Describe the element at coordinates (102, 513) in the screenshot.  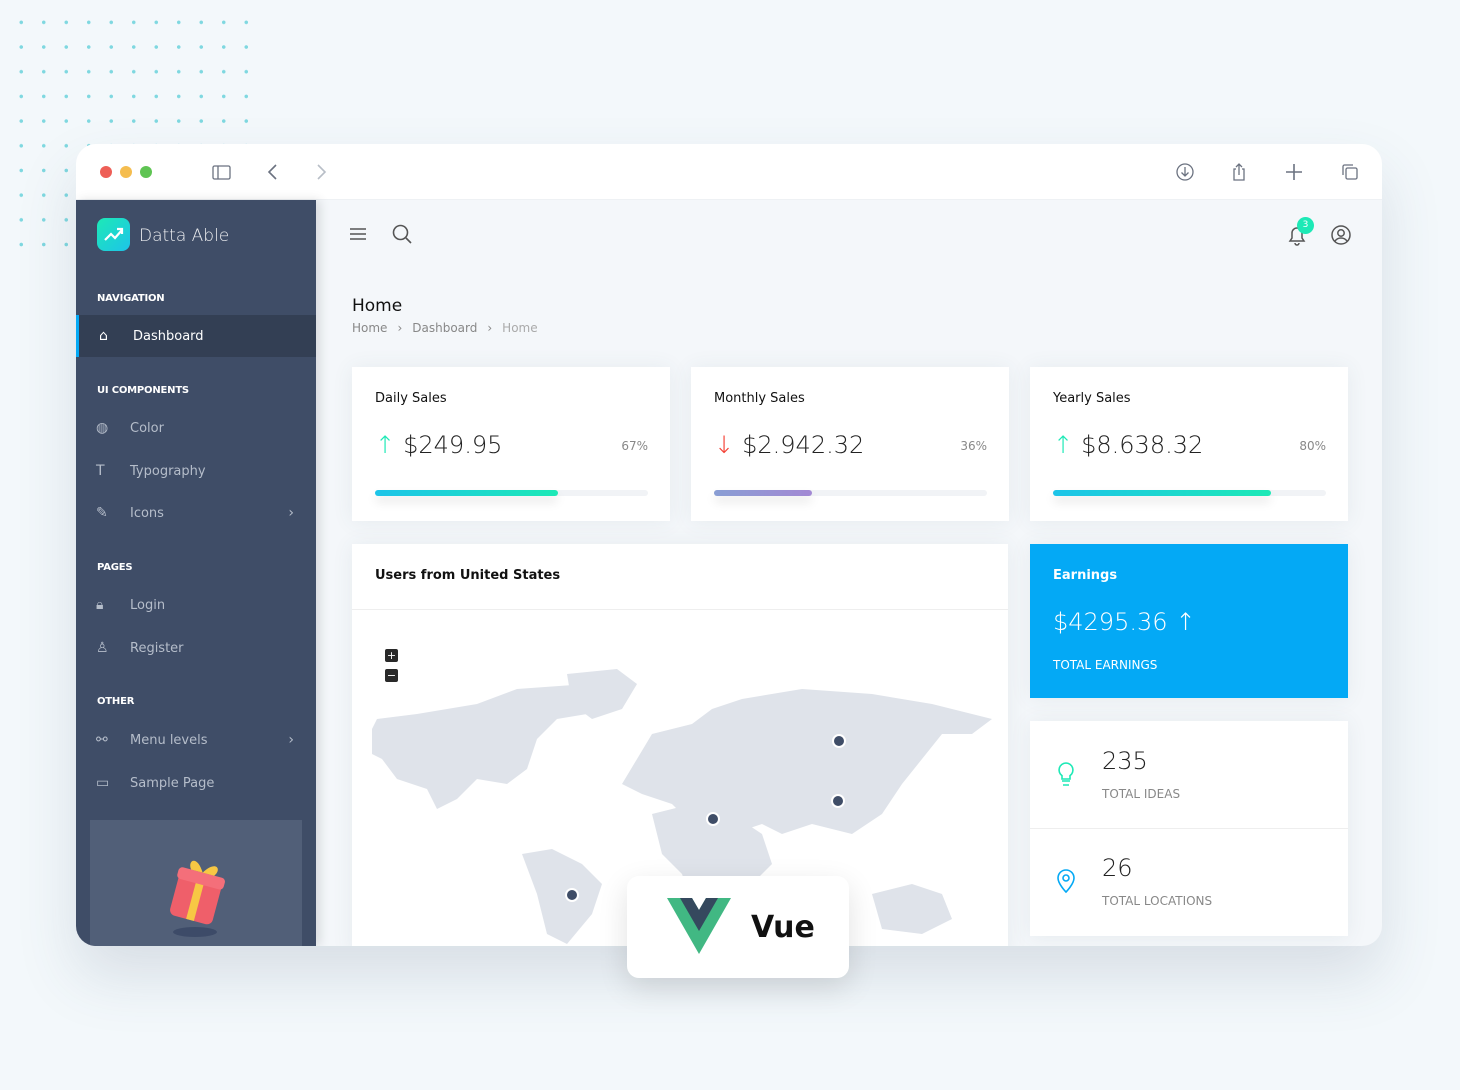
I see `feather-icon: ✎` at that location.